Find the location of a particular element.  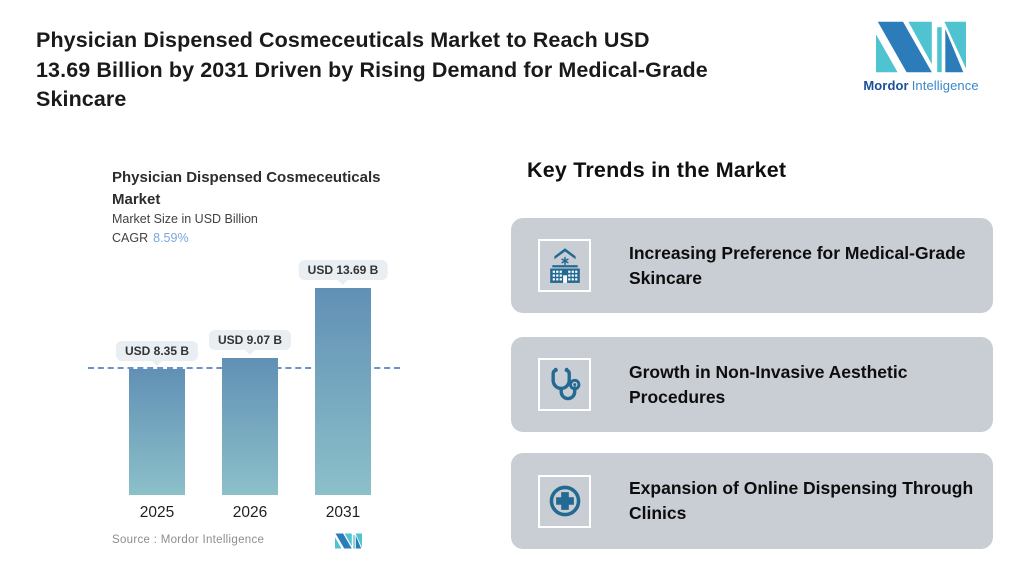

bar-group-2026: USD 9.07 B 2026 is located at coordinates (250, 388).